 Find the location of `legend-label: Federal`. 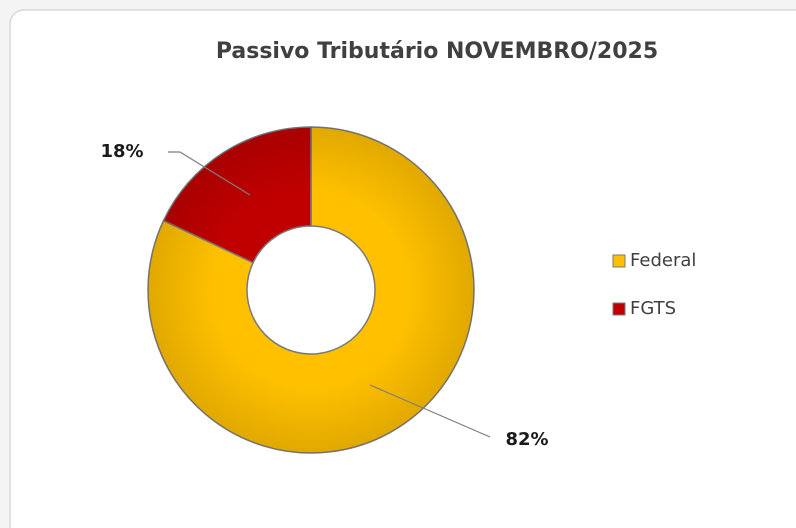

legend-label: Federal is located at coordinates (663, 260).